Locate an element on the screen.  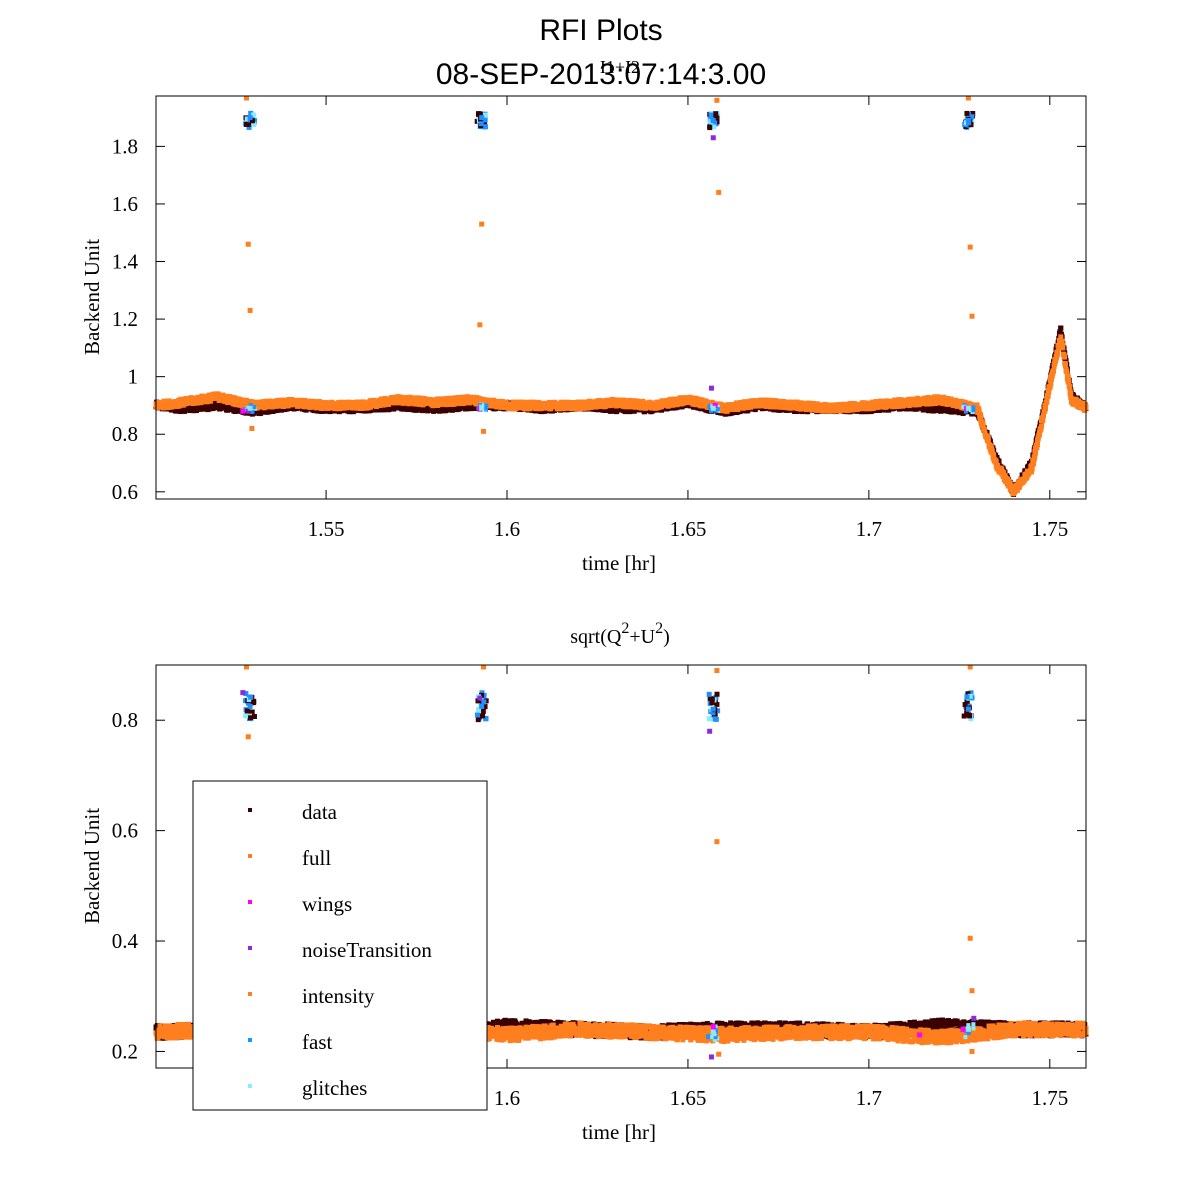
series-data is located at coordinates (621, 411).